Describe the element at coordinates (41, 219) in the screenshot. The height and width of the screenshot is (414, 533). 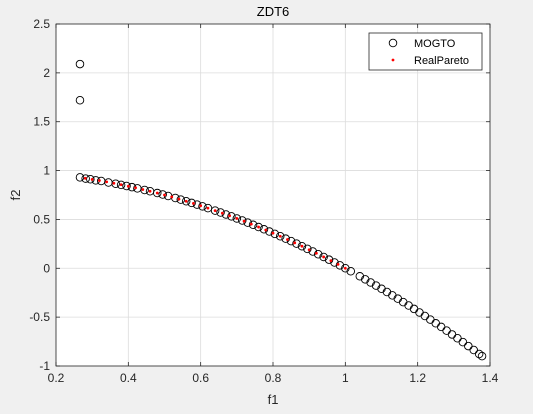
I see `y-tick-label: 0.5` at that location.